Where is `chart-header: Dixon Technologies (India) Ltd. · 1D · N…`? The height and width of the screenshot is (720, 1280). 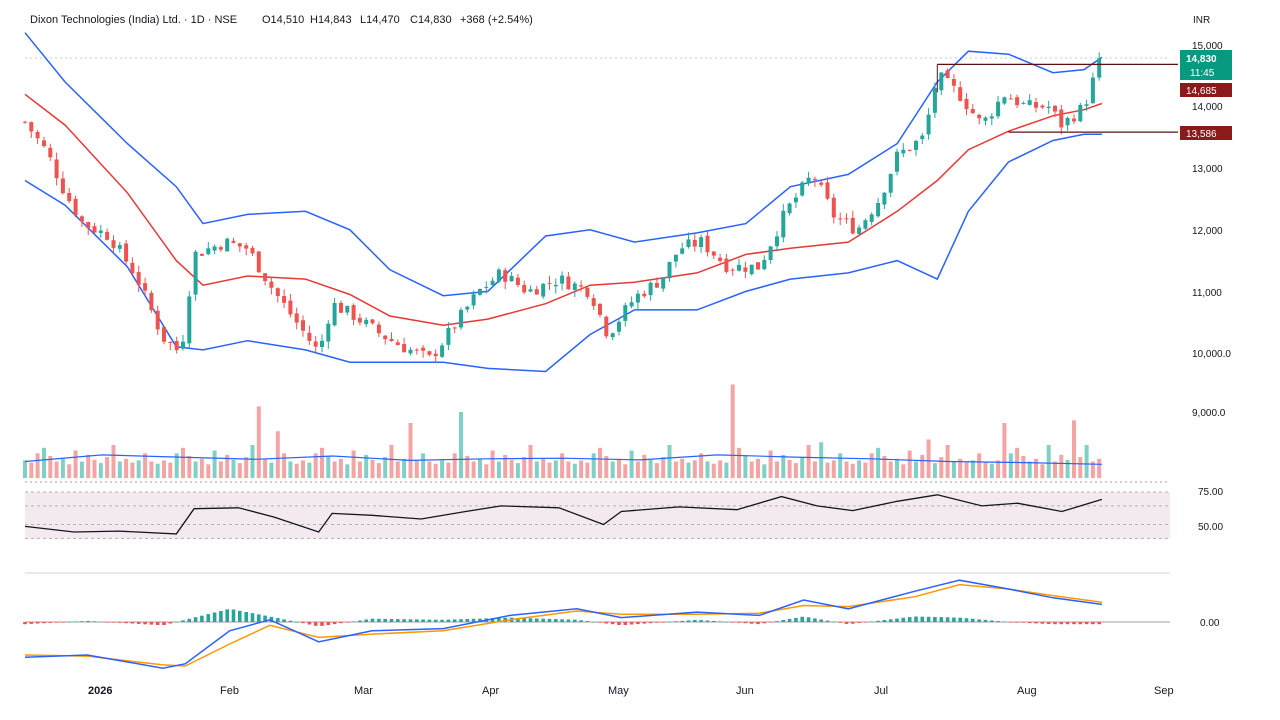
chart-header: Dixon Technologies (India) Ltd. · 1D · N… is located at coordinates (620, 20).